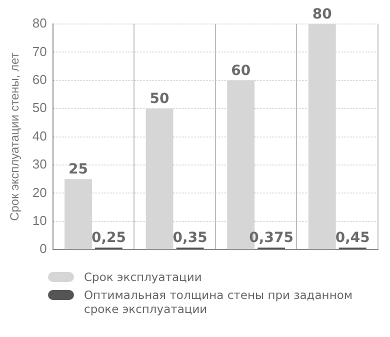 Image resolution: width=390 pixels, height=337 pixels. Describe the element at coordinates (143, 277) in the screenshot. I see `legend-label: Срок эксплуатации` at that location.